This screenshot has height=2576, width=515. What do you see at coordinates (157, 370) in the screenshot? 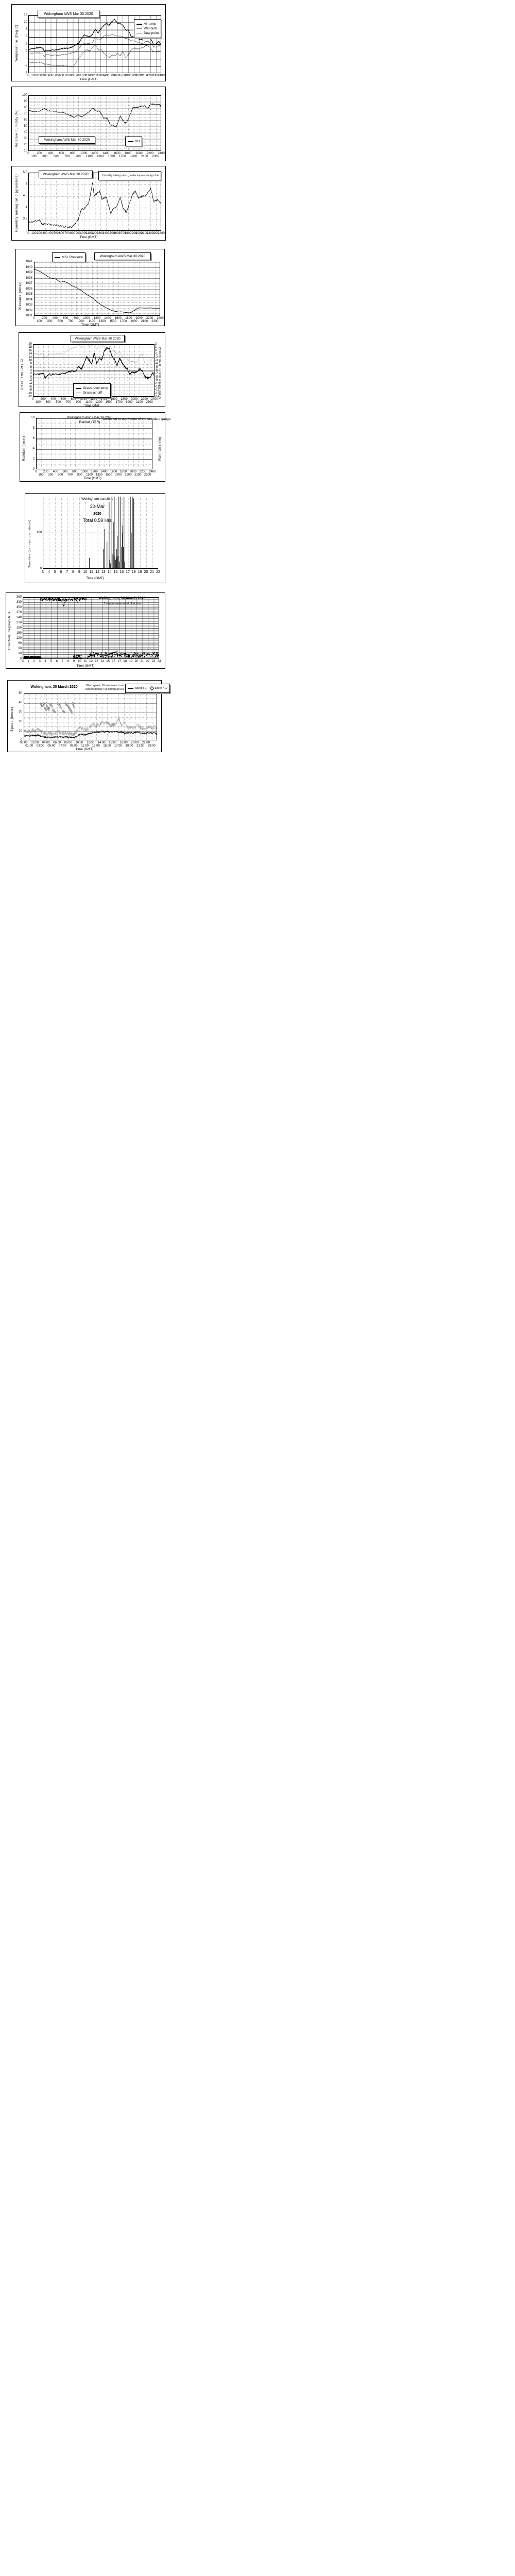
I see `y-axis-ticks-right-grass-temperature: 2 1 0 -1 -2 -3 -4 -5 -6 -7 -8 -9 -10 -11 -12 -13 -14` at bounding box center [157, 370].